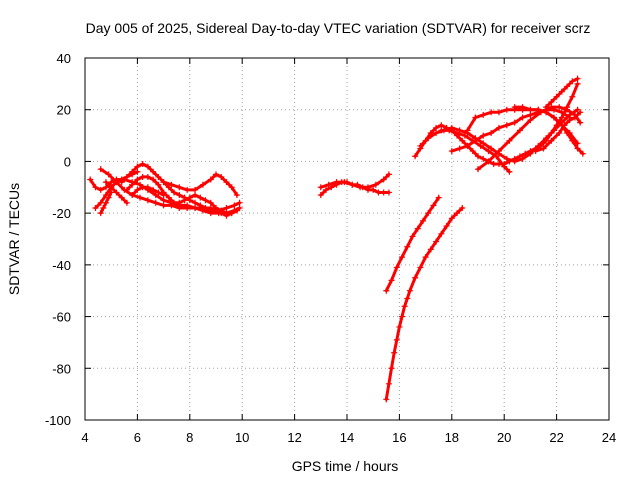 The width and height of the screenshot is (640, 480). What do you see at coordinates (14, 239) in the screenshot?
I see `y-axis-label: SDTVAR / TECUs` at bounding box center [14, 239].